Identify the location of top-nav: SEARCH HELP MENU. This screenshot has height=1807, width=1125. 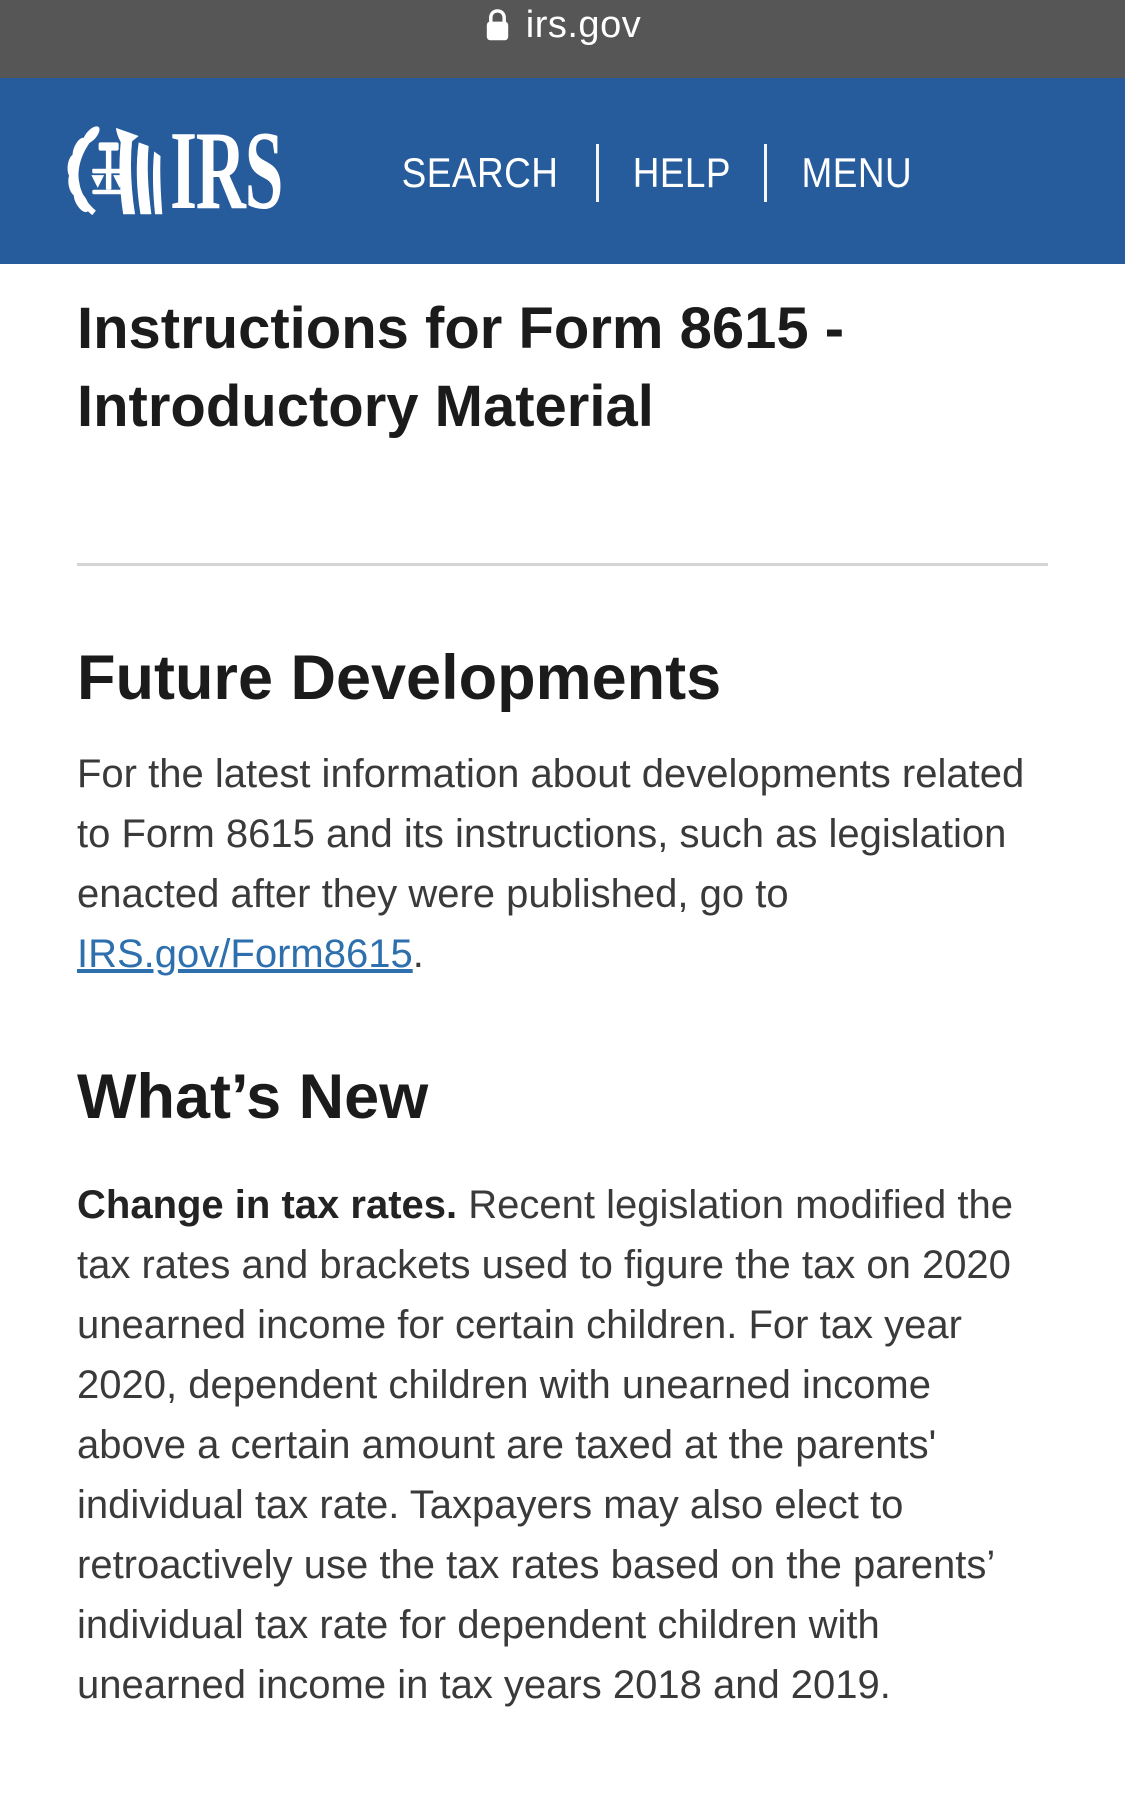
(655, 173).